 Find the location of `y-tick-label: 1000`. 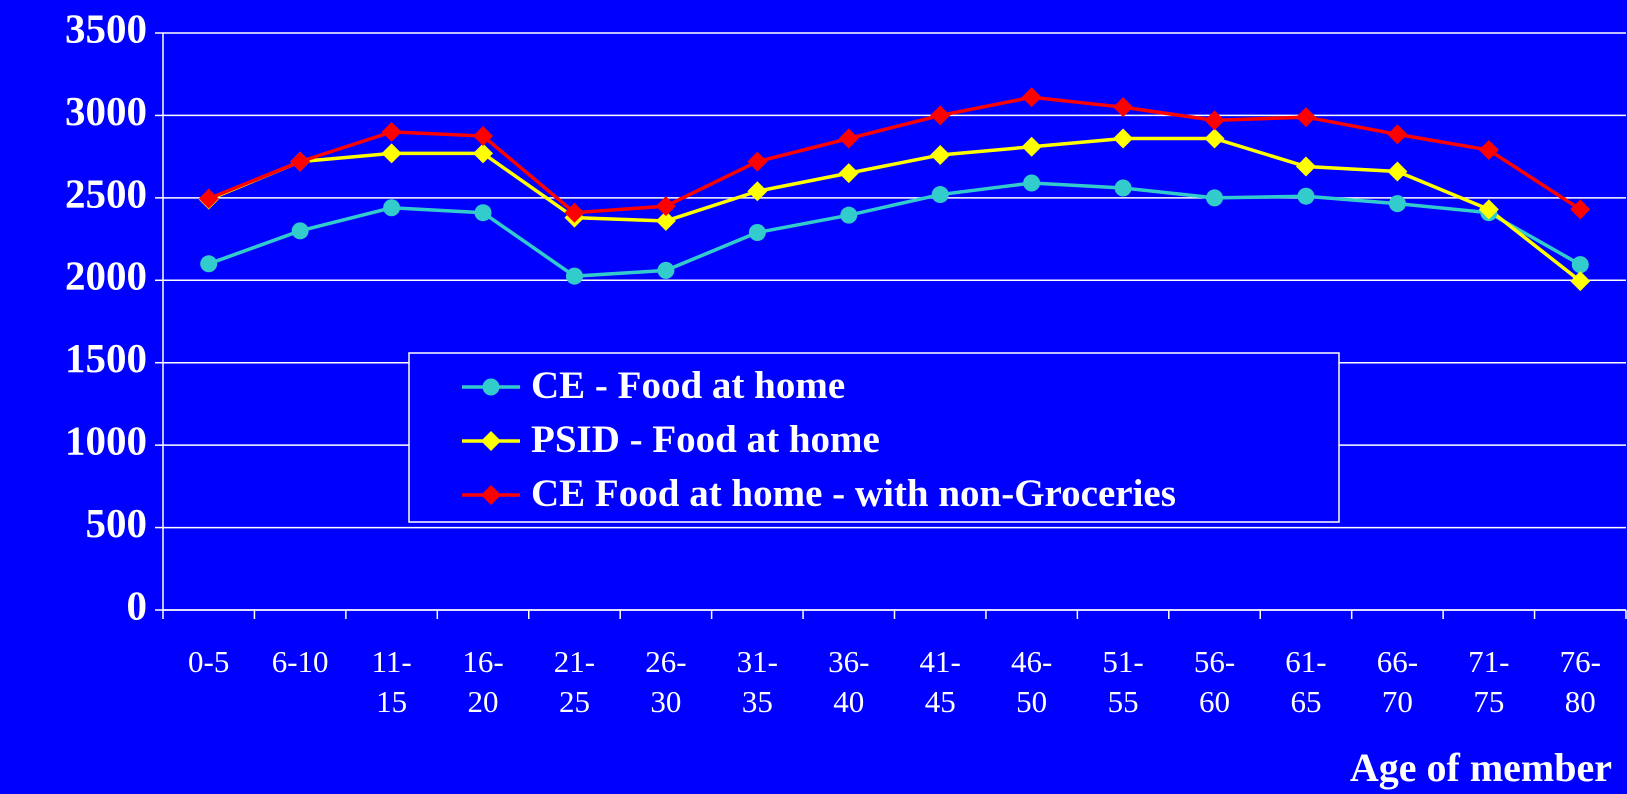

y-tick-label: 1000 is located at coordinates (106, 441).